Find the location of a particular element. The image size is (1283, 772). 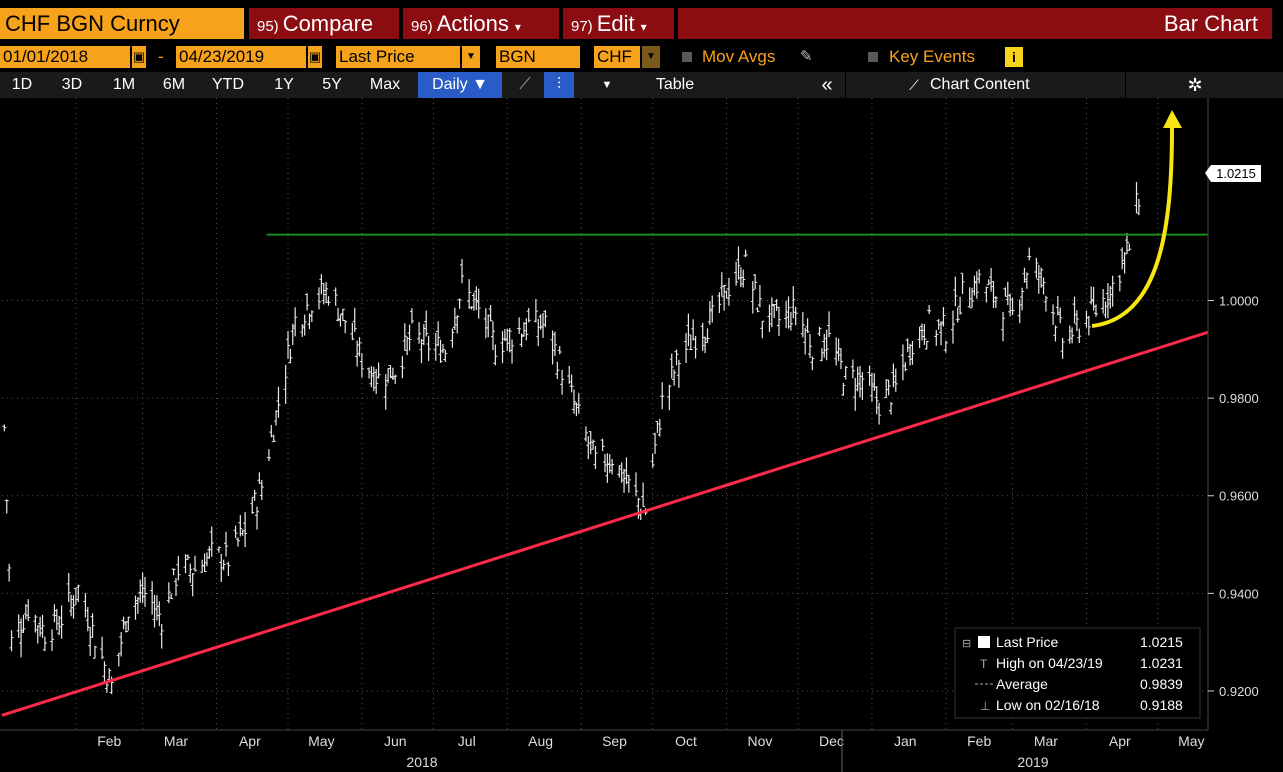

chart-content-icon: ⟋ is located at coordinates (914, 85).